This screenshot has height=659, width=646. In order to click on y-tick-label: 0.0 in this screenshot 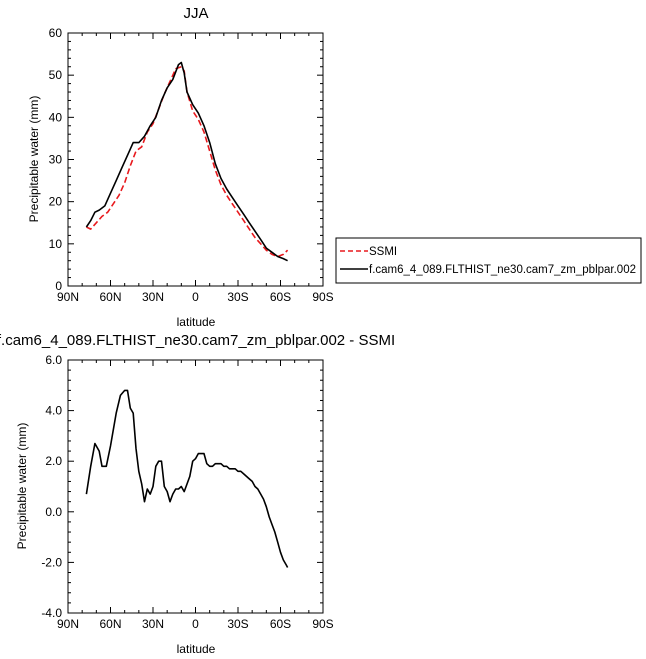, I will do `click(53, 512)`.